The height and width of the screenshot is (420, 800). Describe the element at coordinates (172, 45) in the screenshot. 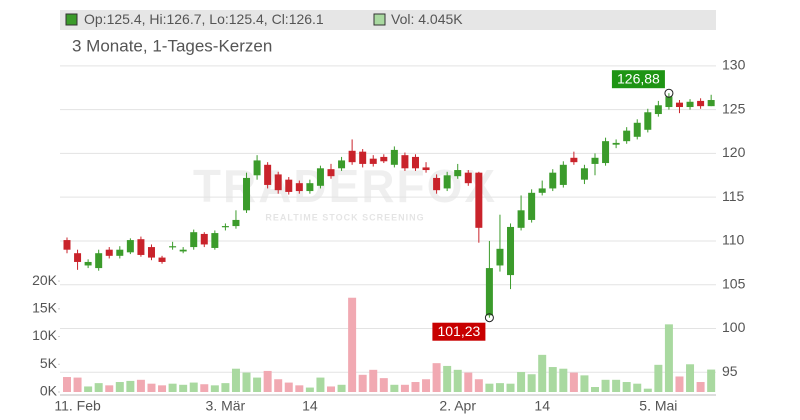

I see `subtitle: 3 Monate, 1-Tages-Kerzen` at that location.